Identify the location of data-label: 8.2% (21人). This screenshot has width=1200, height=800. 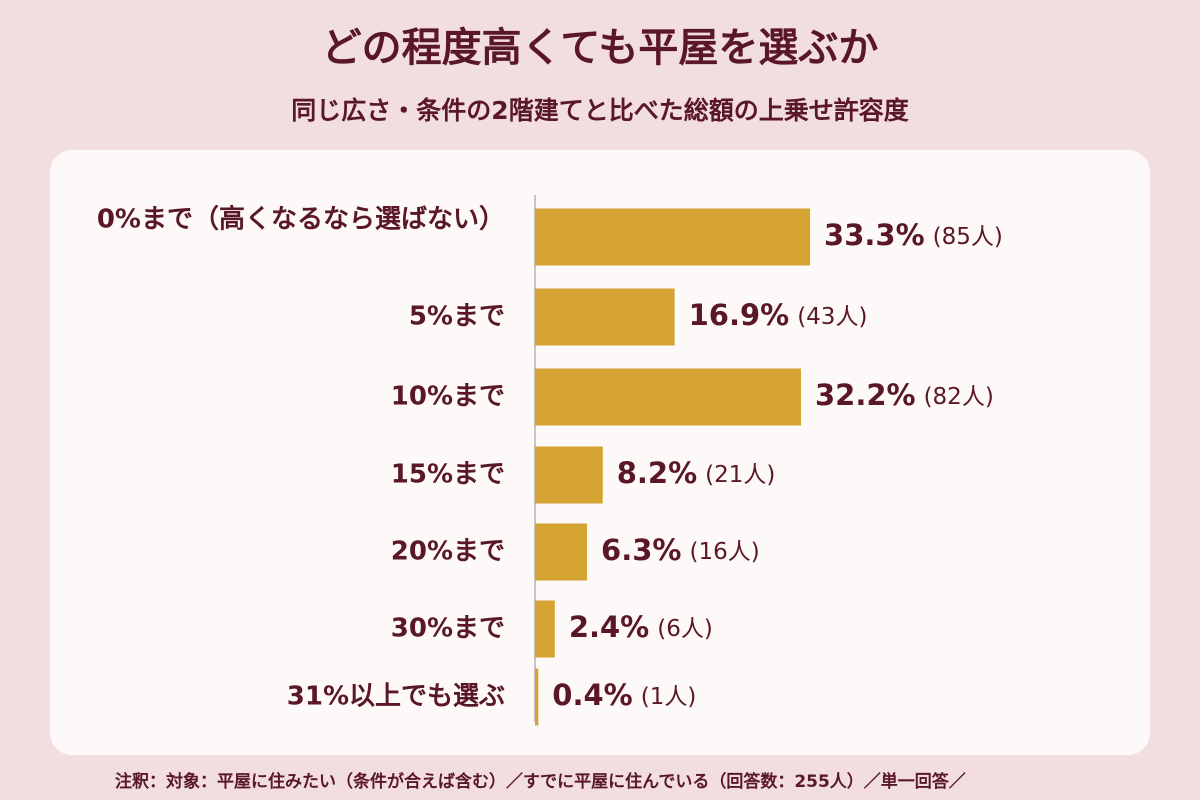
(696, 473).